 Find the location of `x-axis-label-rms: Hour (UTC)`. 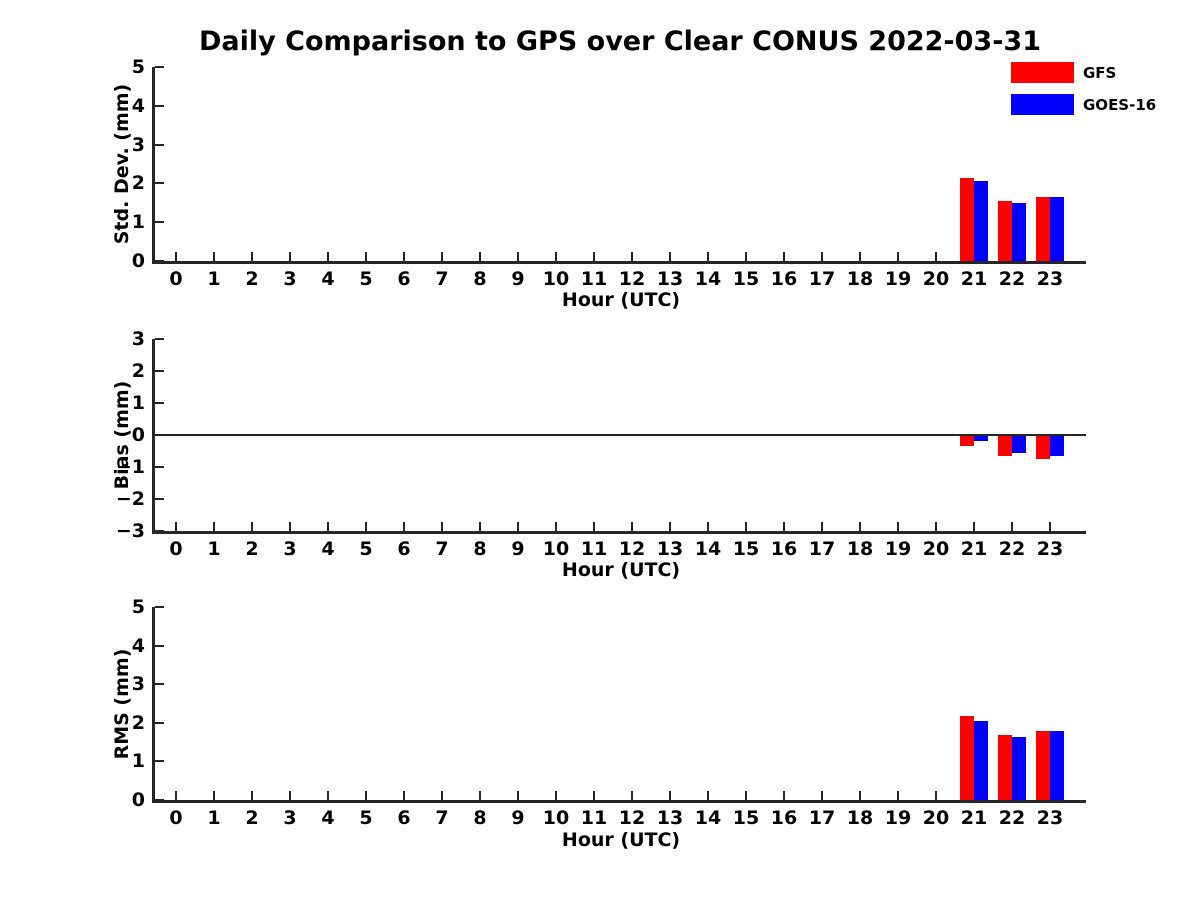

x-axis-label-rms: Hour (UTC) is located at coordinates (621, 840).